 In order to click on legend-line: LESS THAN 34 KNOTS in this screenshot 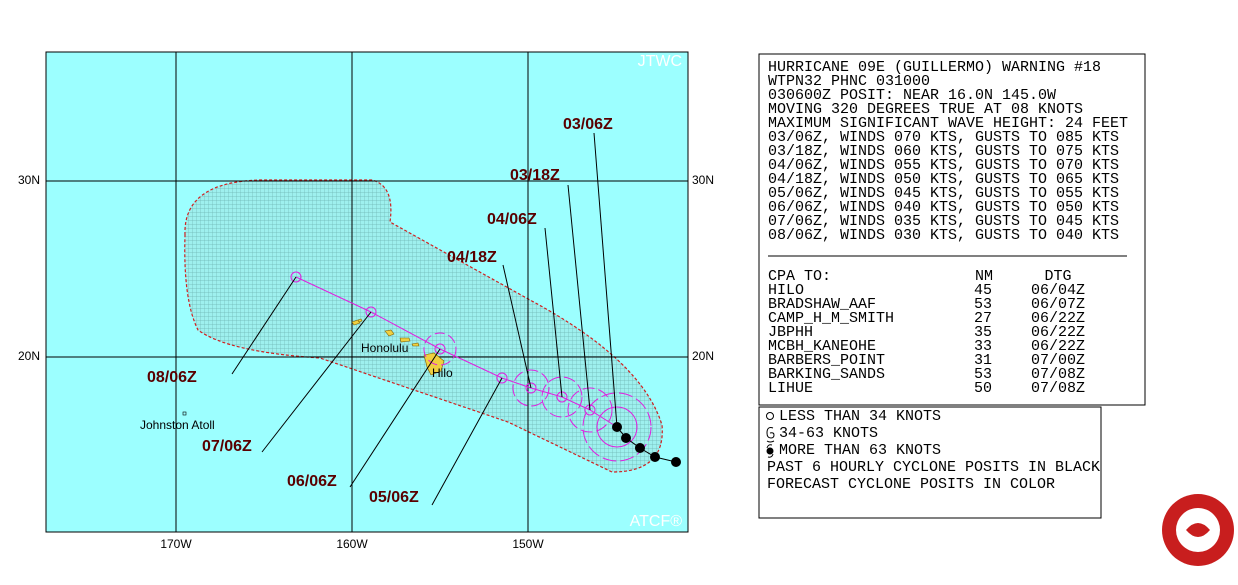, I will do `click(860, 416)`.